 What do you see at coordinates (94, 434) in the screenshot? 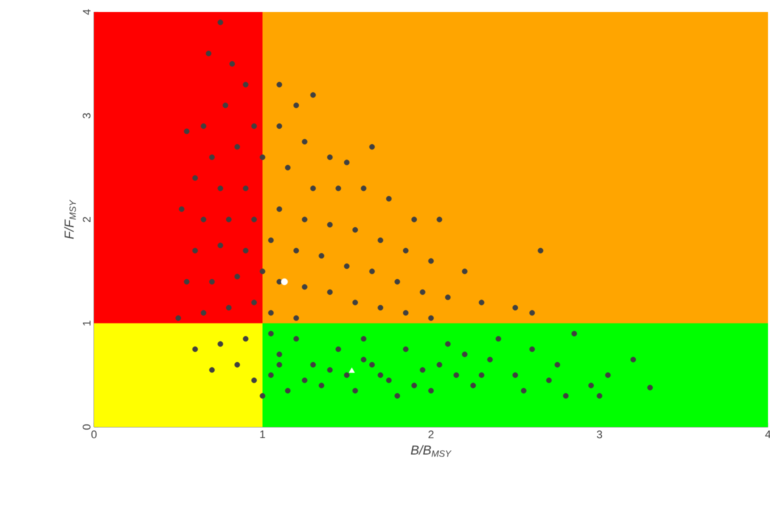
I see `x-tick-label: 0` at bounding box center [94, 434].